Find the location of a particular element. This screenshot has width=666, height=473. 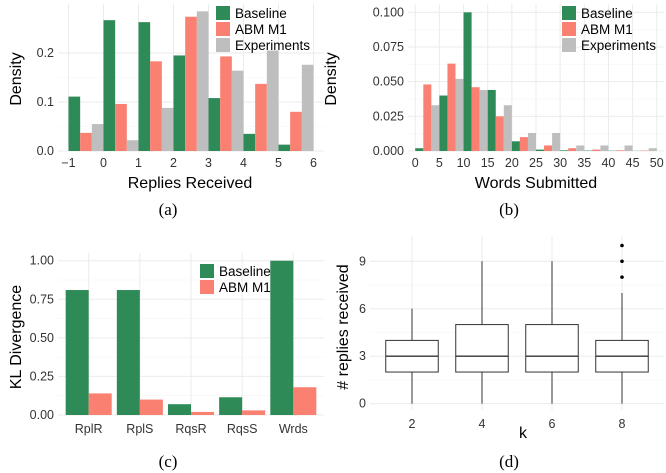

panel-a-xlabel: Replies Received is located at coordinates (190, 183).